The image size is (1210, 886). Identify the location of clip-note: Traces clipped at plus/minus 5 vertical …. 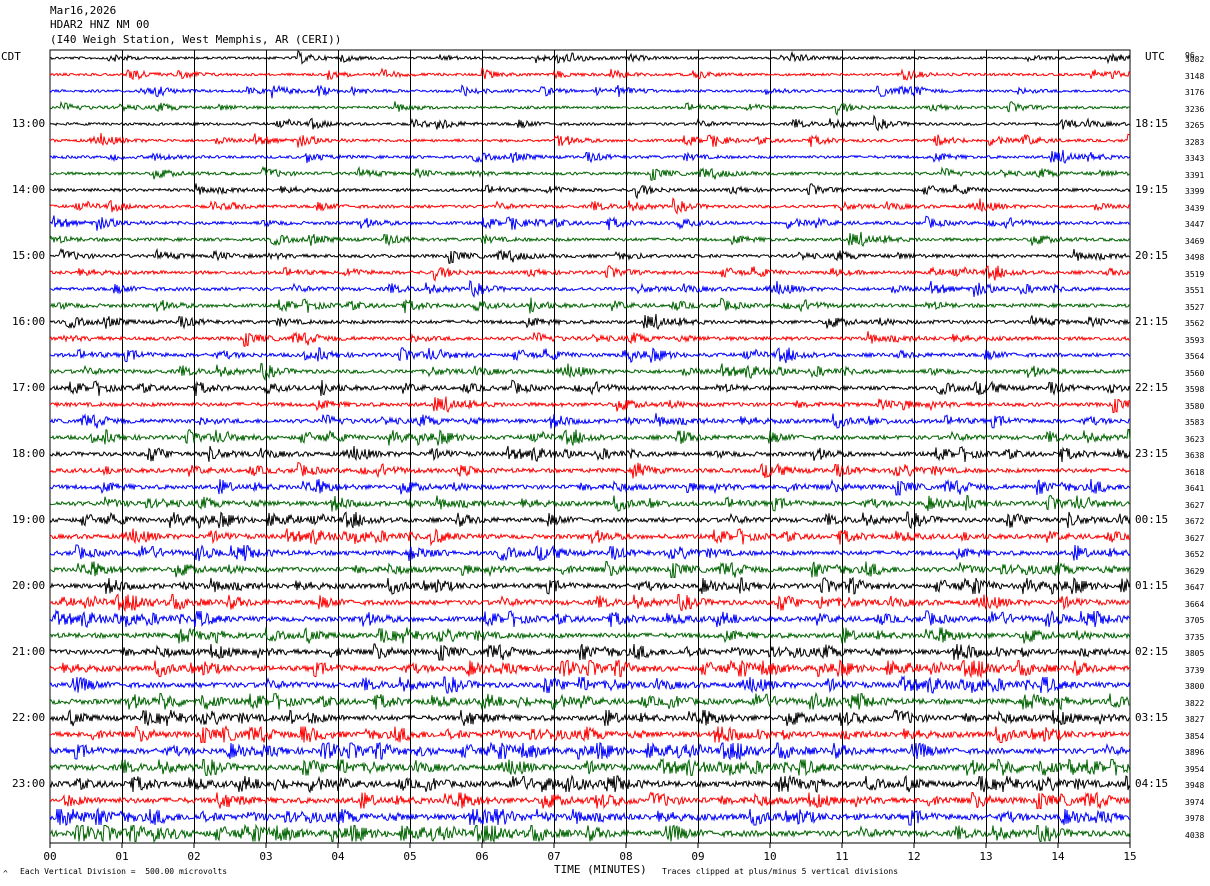
(780, 871).